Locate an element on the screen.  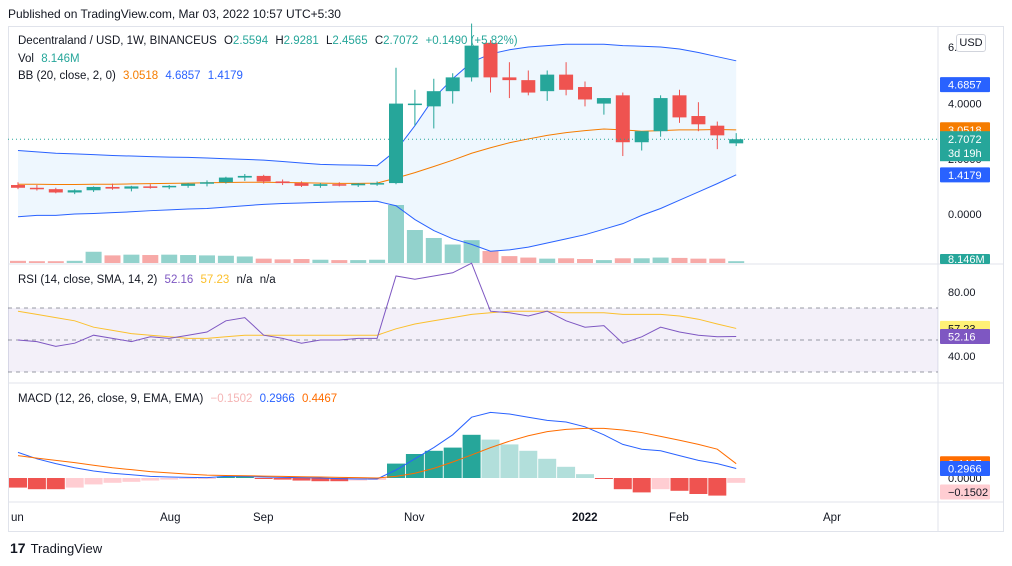
rsi-tick-label: 40.00 is located at coordinates (962, 357).